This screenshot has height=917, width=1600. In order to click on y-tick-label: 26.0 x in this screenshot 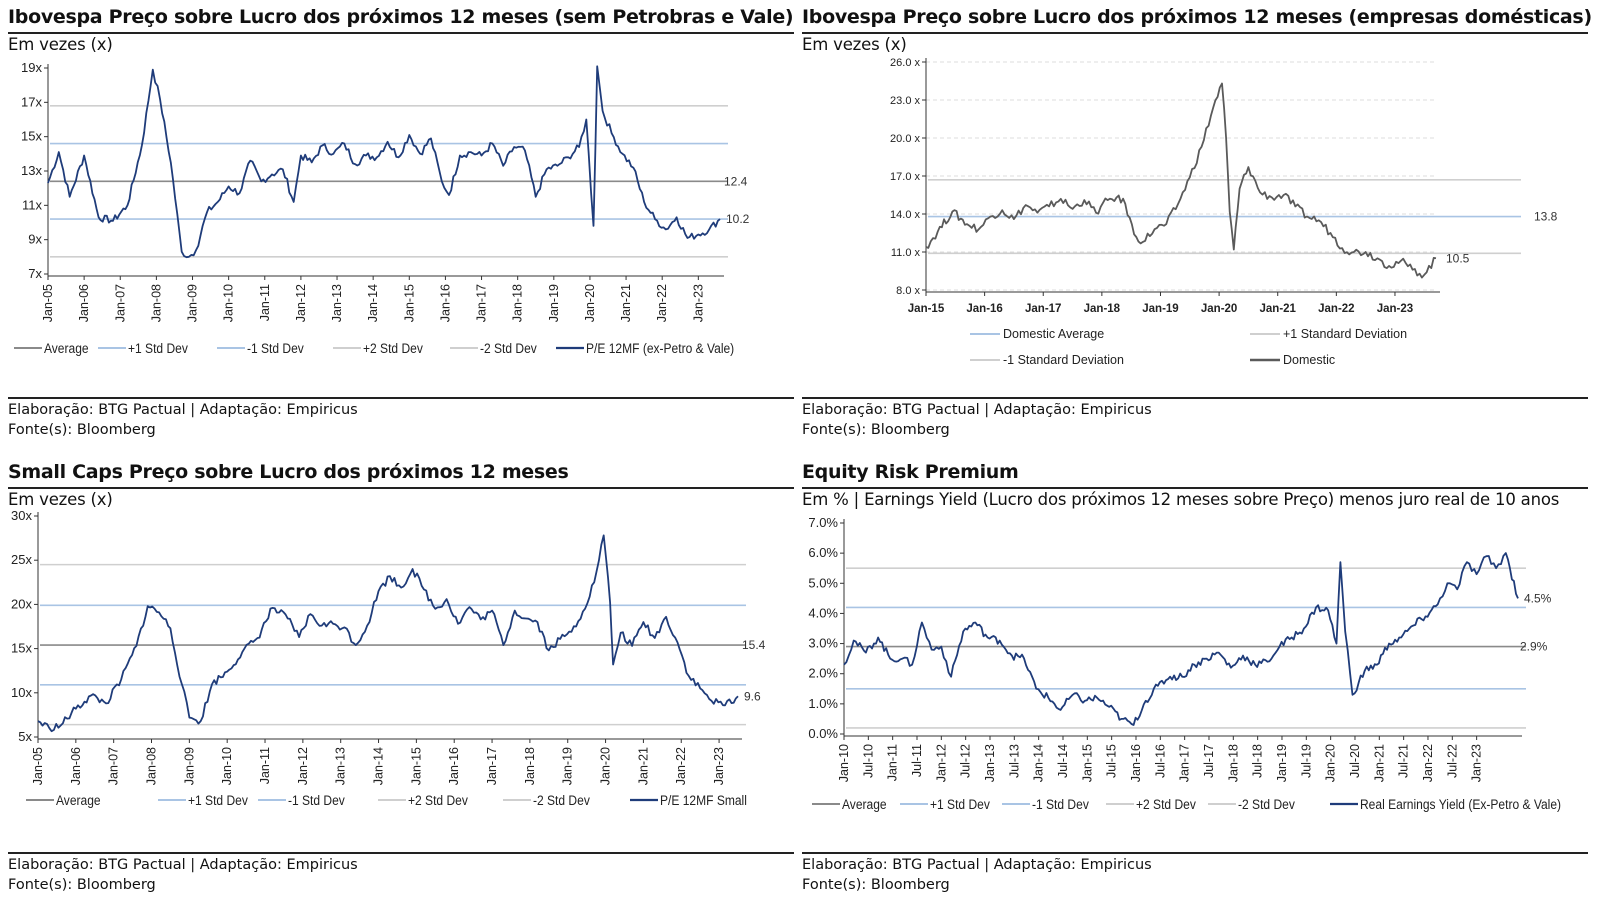, I will do `click(905, 63)`.